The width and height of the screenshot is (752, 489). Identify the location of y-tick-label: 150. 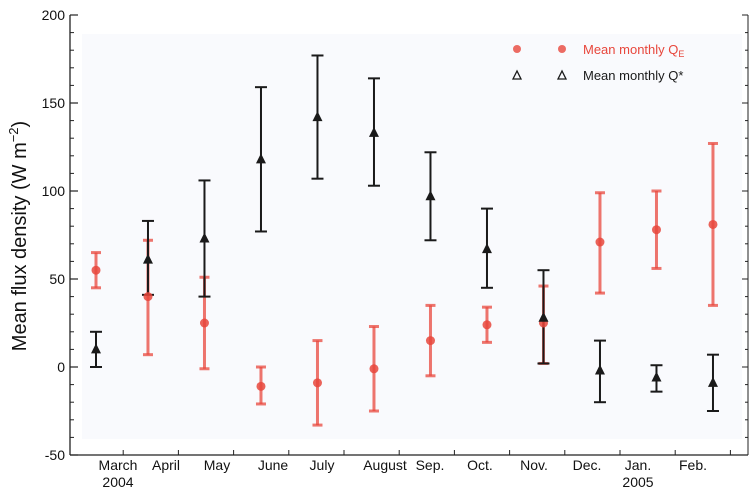
(54, 103).